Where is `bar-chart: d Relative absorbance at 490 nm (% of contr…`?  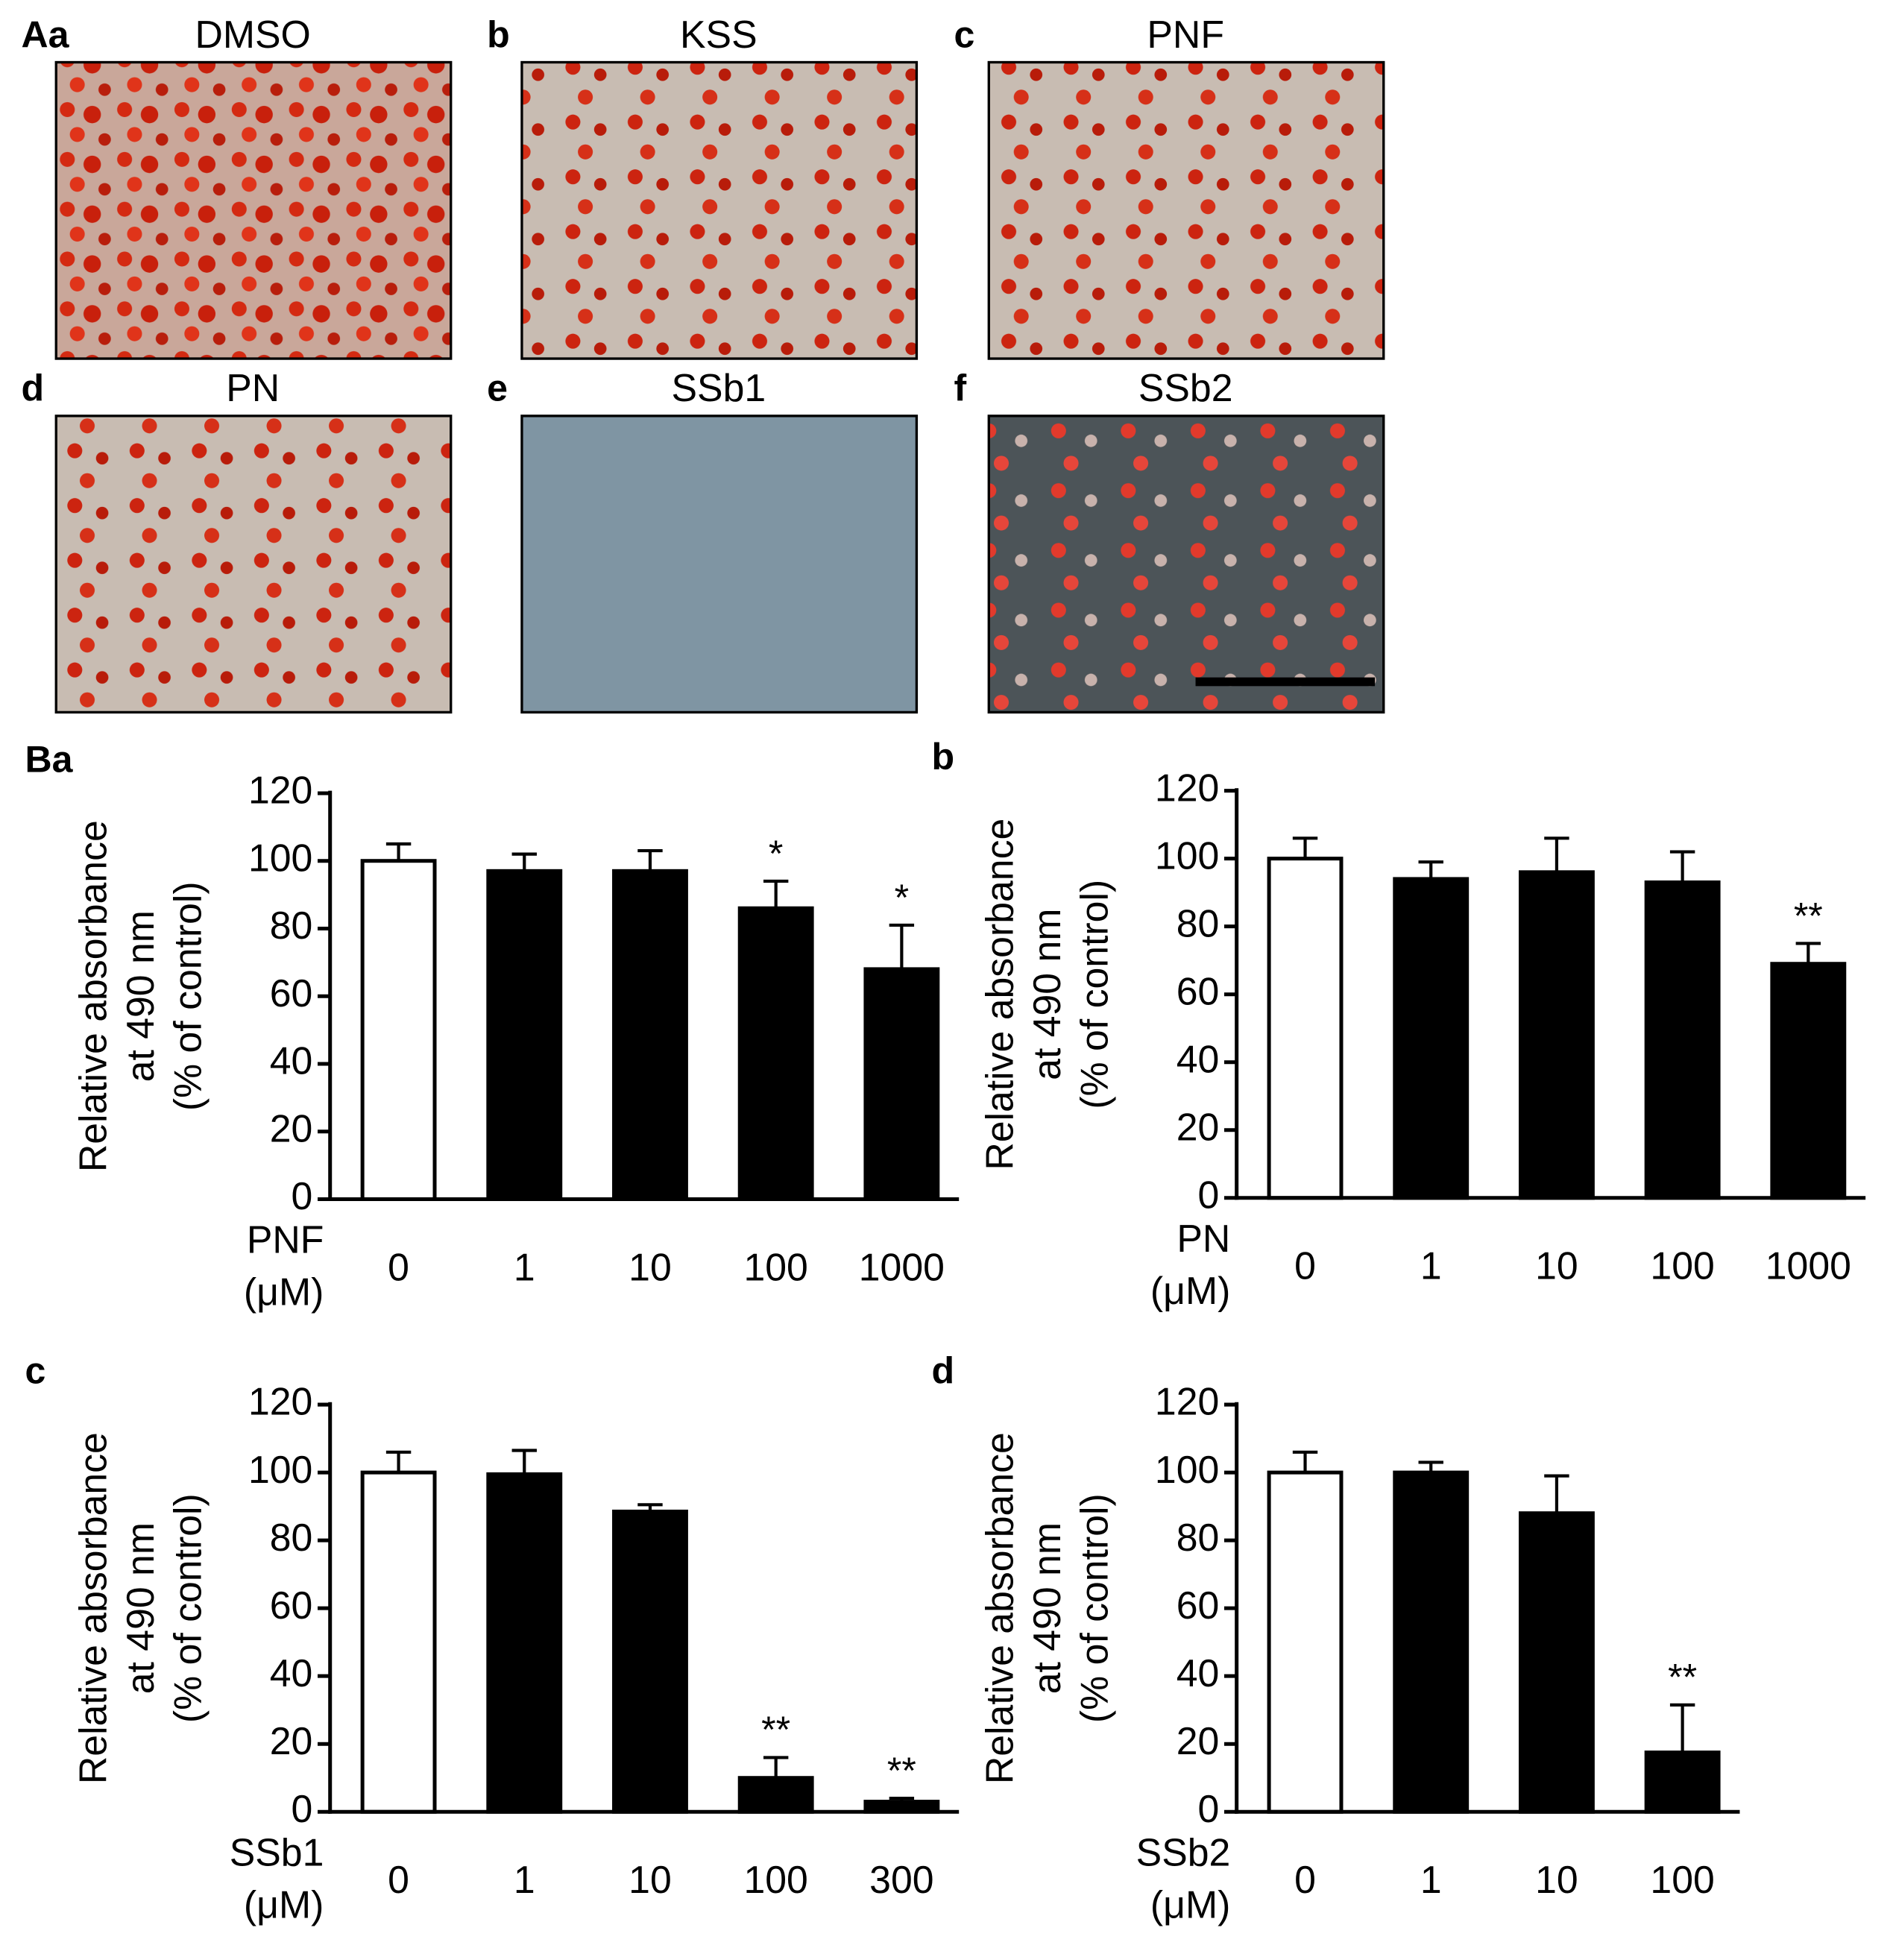 bar-chart: d Relative absorbance at 490 nm (% of contr… is located at coordinates (1335, 1638).